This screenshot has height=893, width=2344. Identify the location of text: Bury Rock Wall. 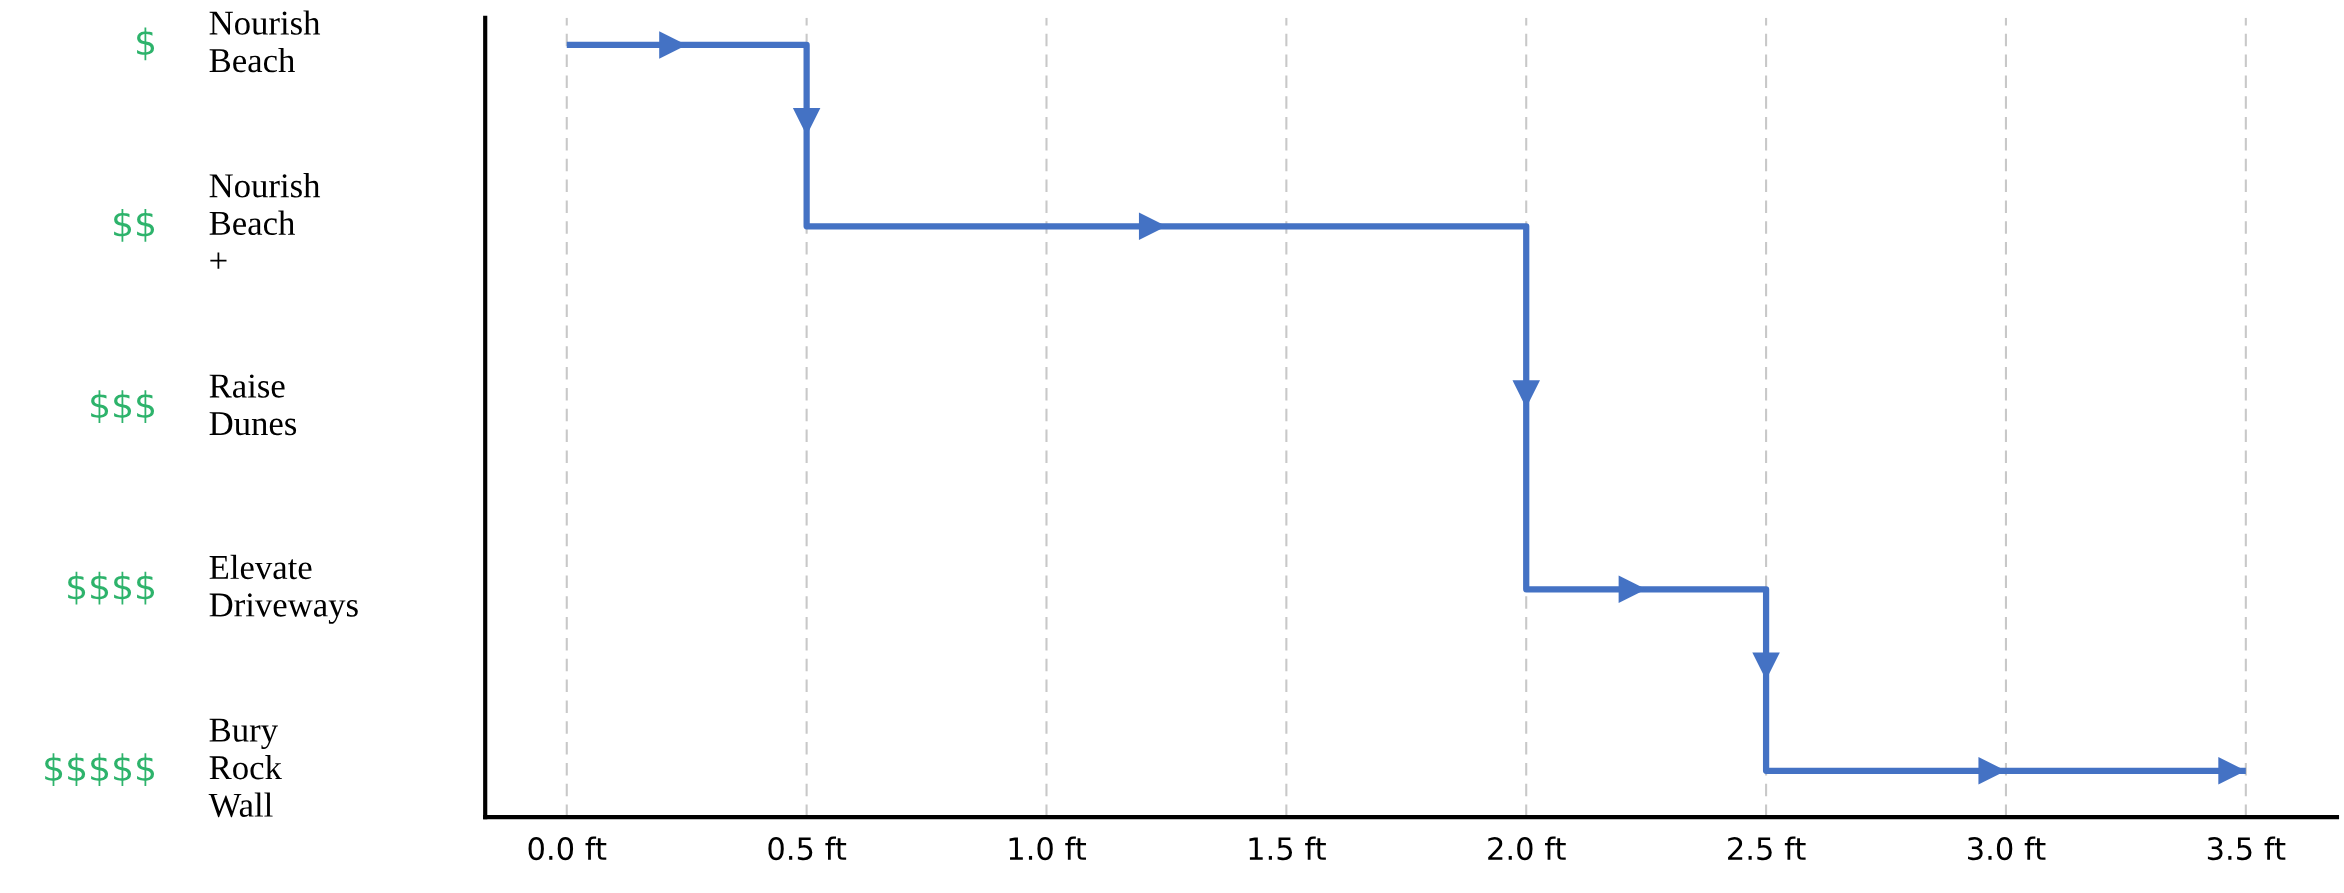
(245, 768).